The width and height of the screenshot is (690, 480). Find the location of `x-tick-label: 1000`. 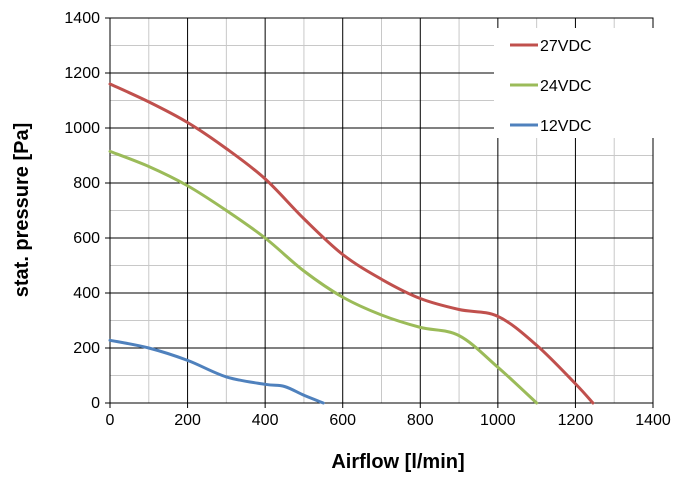

x-tick-label: 1000 is located at coordinates (498, 420).